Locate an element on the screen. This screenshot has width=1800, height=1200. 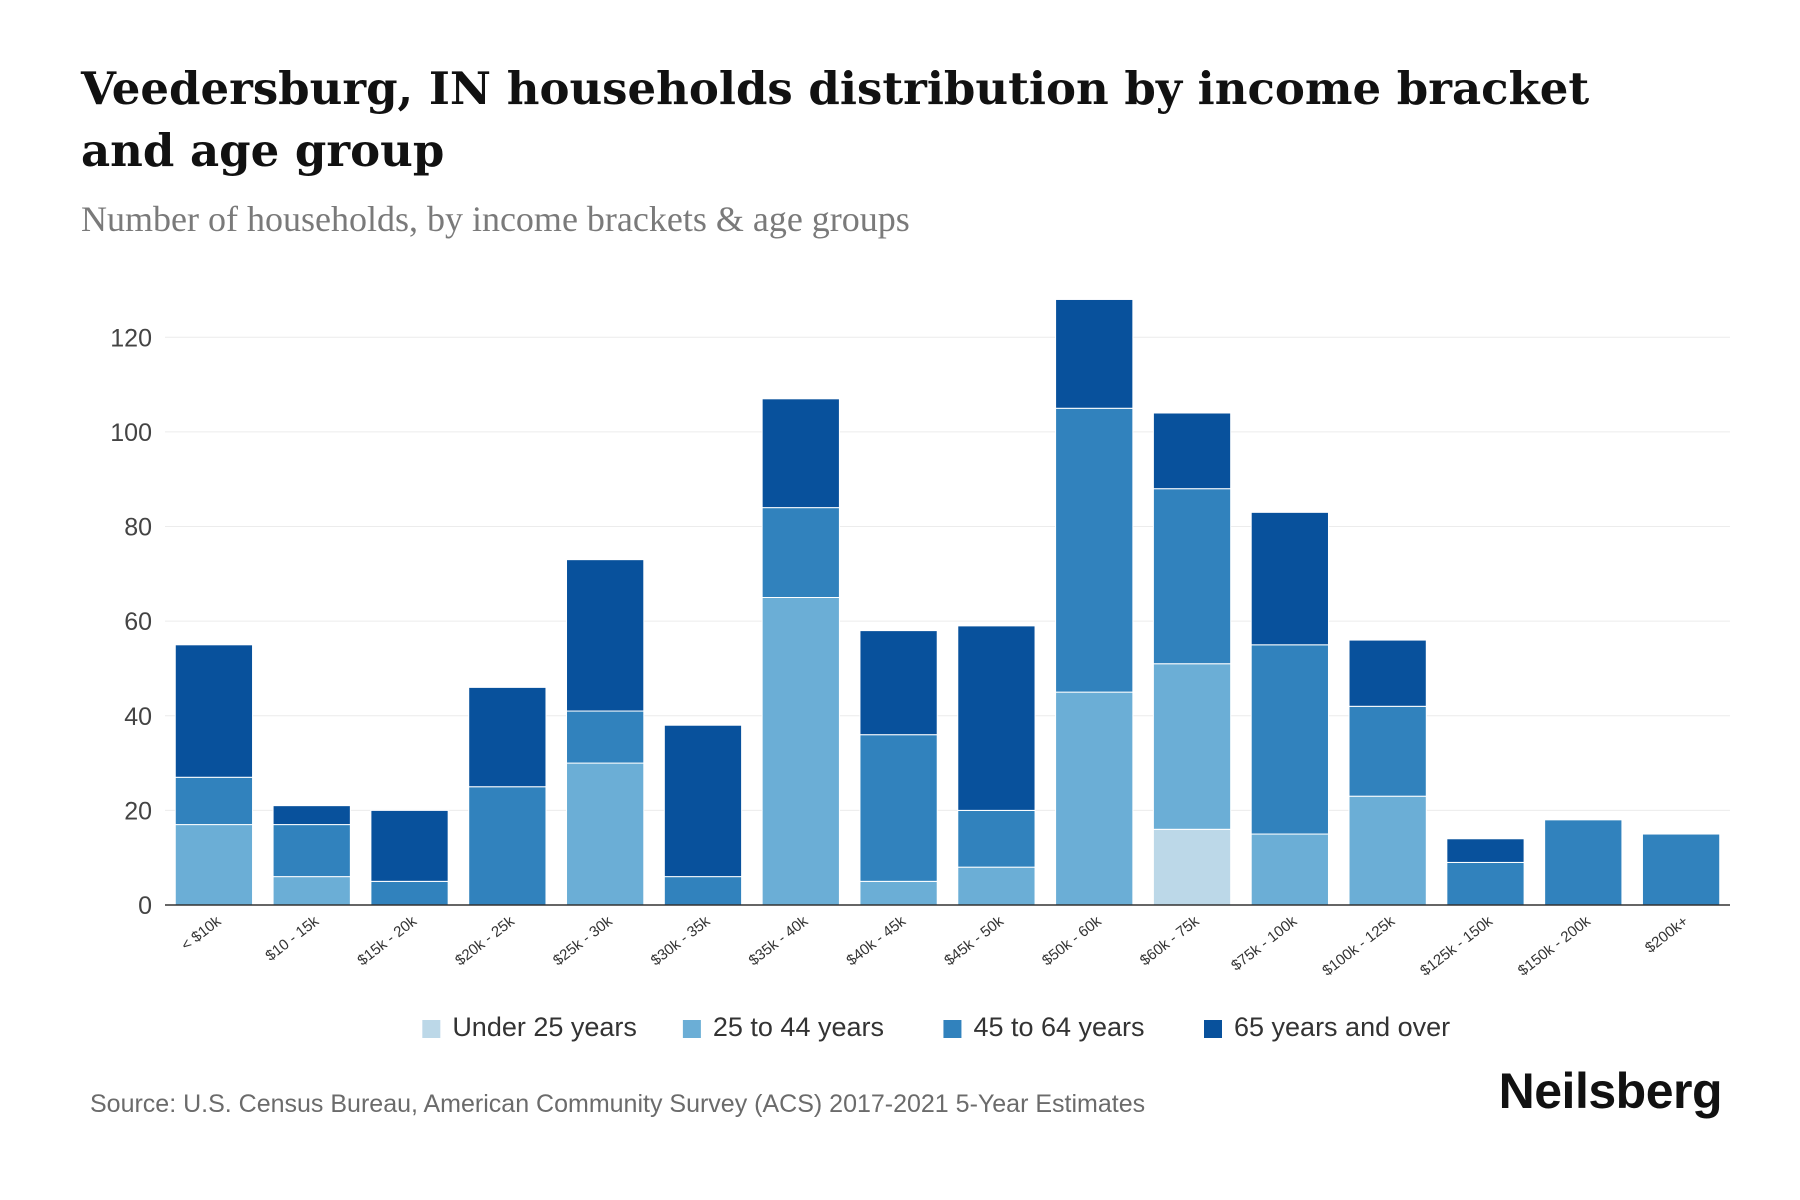
y-tick-label: 80 is located at coordinates (138, 528).